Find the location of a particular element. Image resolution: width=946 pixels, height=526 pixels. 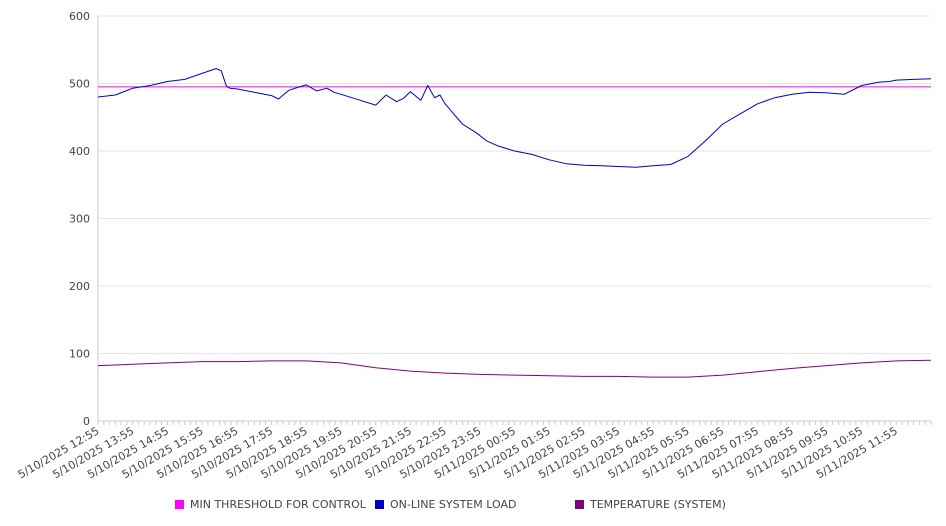

legend-item-system-load: ON-LINE SYSTEM LOAD is located at coordinates (445, 504).